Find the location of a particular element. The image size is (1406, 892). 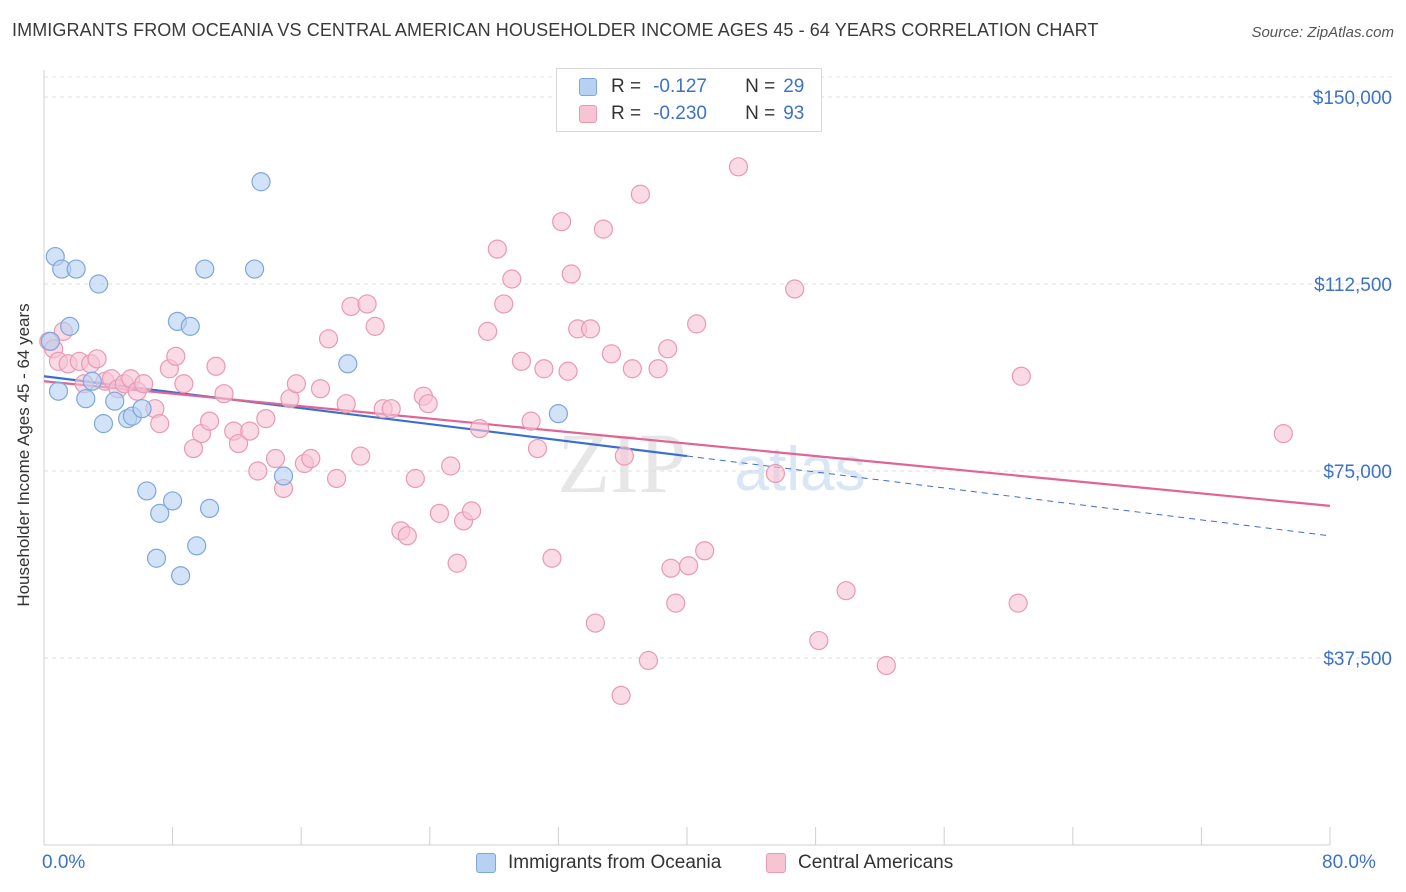

legend-swatch-blue is located at coordinates (588, 87).